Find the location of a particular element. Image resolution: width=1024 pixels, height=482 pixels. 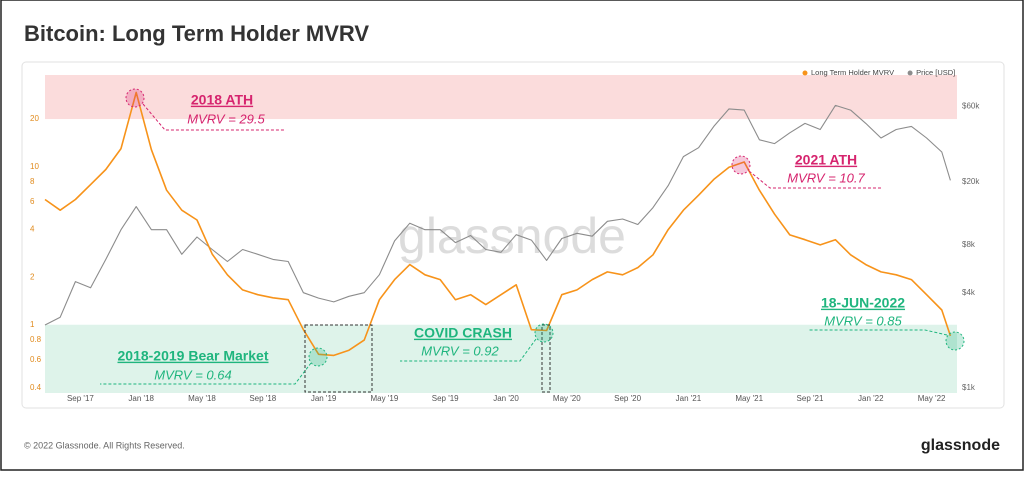

annotation-title: 2021 ATH is located at coordinates (826, 160).